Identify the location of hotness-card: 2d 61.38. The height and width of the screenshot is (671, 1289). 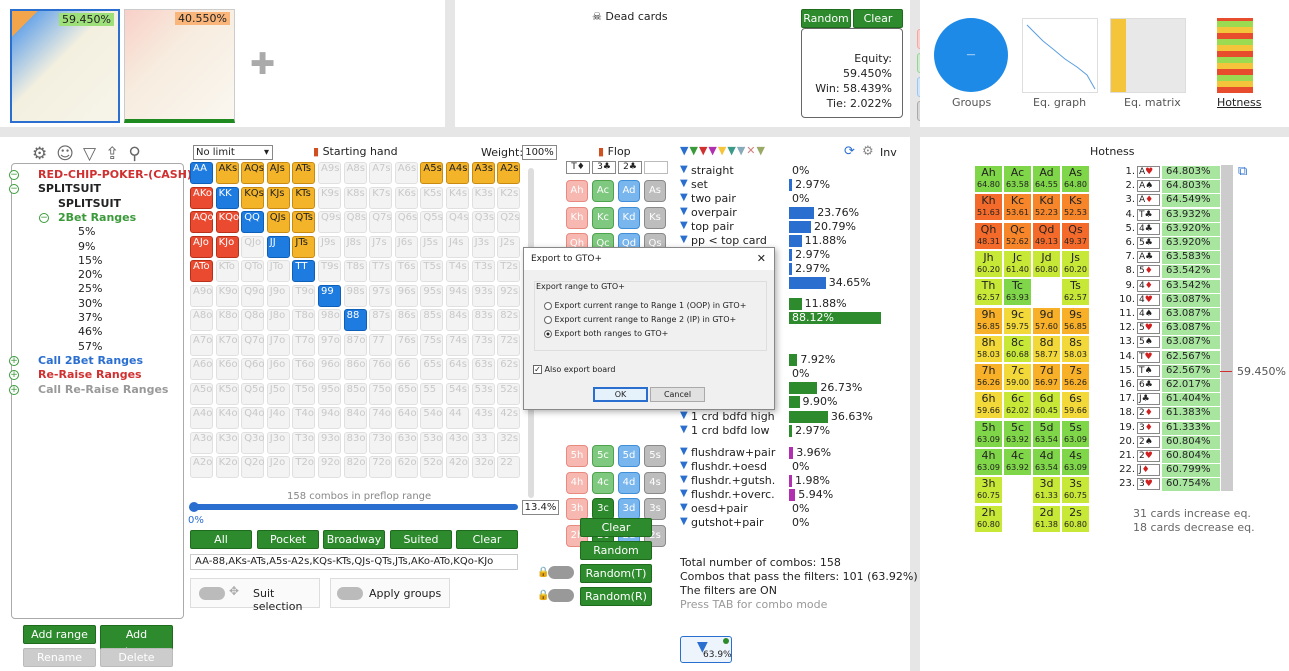
(1046, 518).